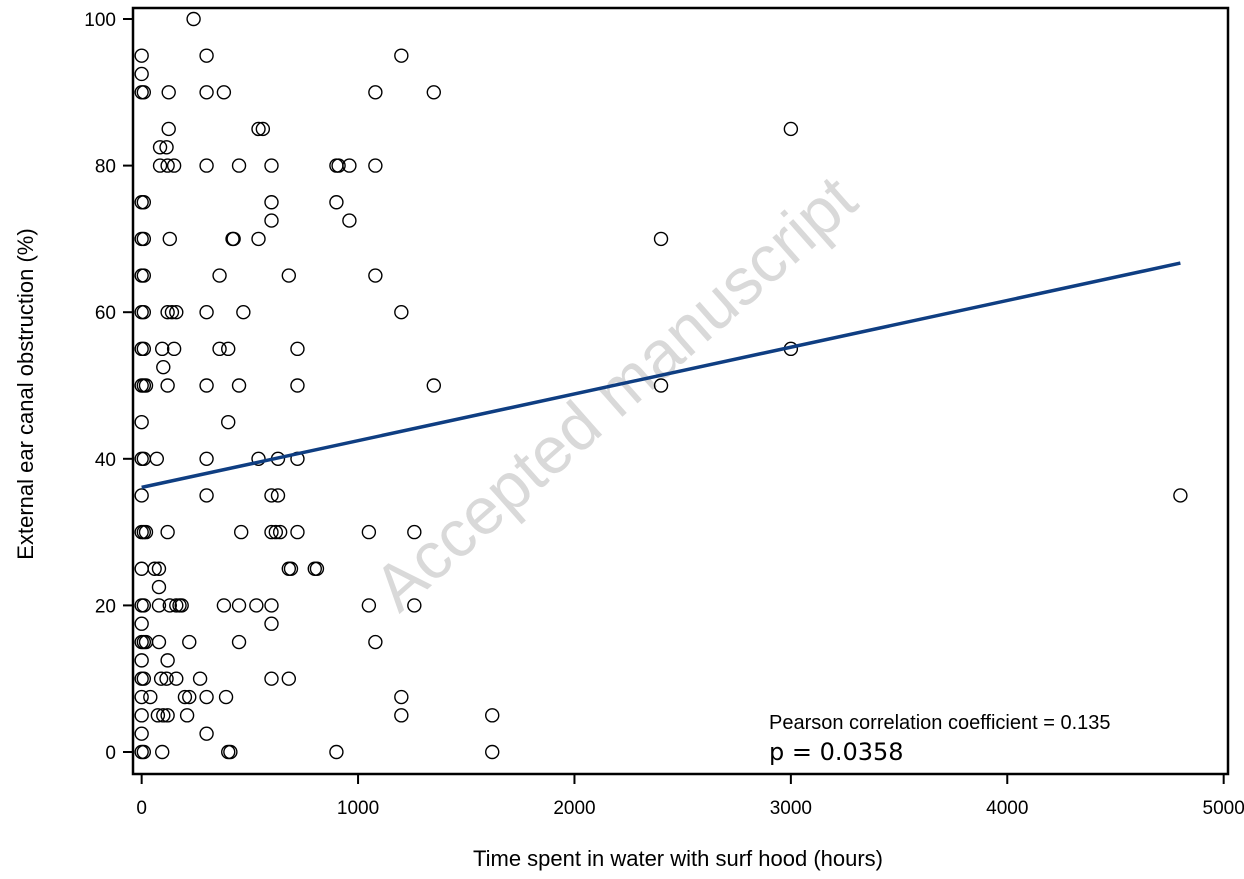 The height and width of the screenshot is (879, 1244). I want to click on pearson-annotation: Pearson correlation coefficient = 0.135, so click(940, 723).